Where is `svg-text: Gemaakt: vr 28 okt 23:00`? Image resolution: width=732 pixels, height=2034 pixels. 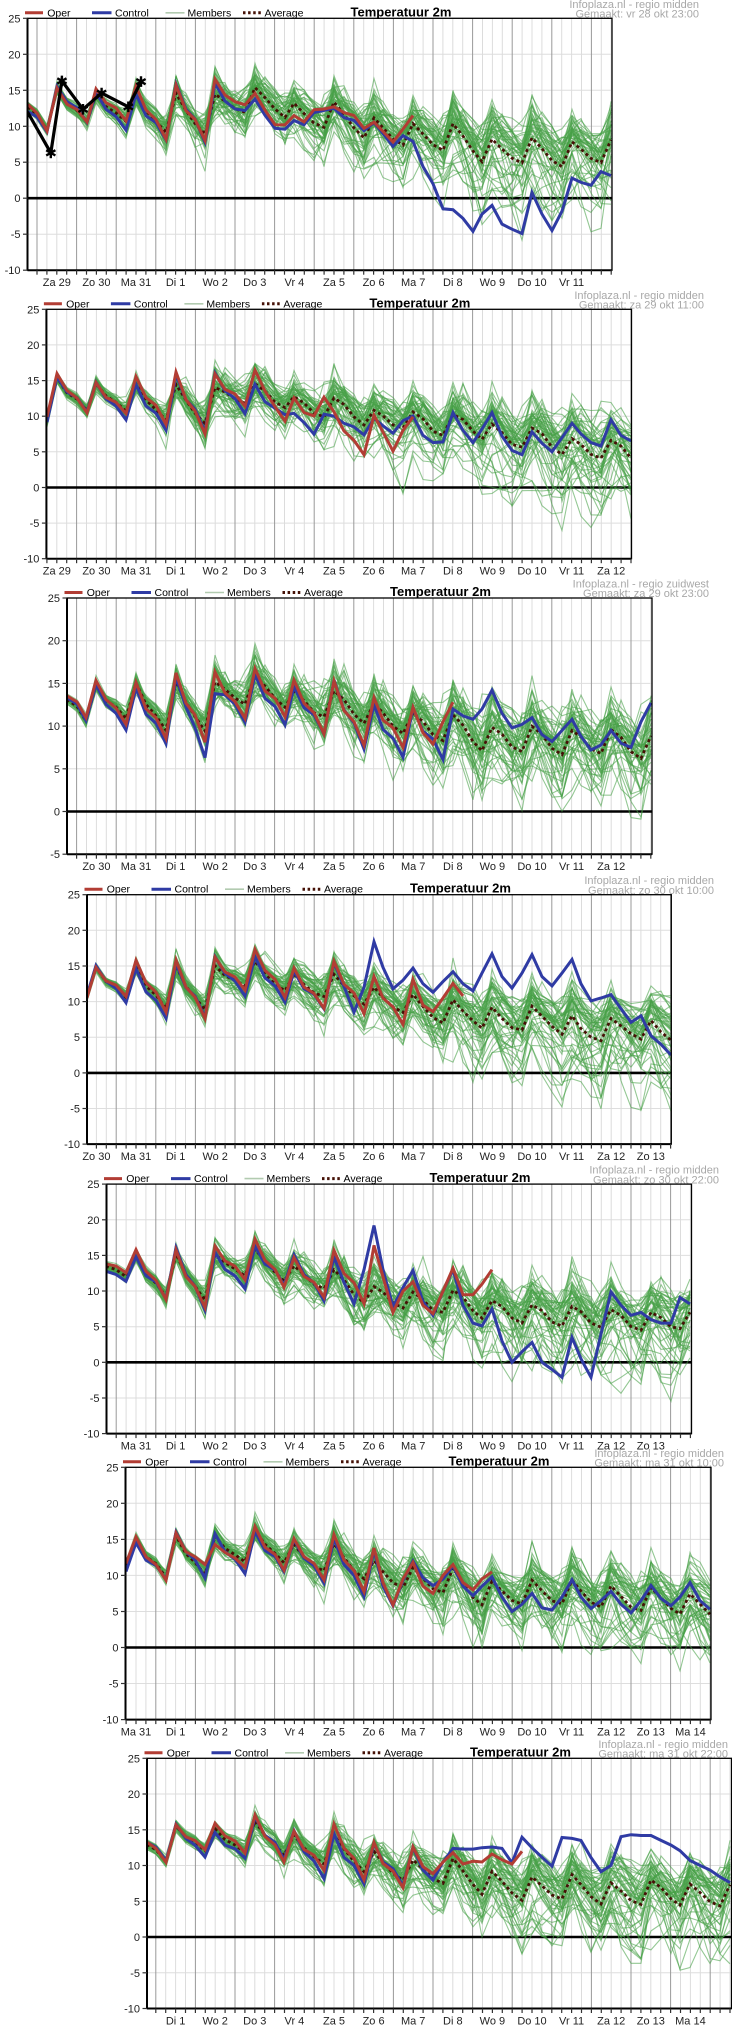 svg-text: Gemaakt: vr 28 okt 23:00 is located at coordinates (637, 15).